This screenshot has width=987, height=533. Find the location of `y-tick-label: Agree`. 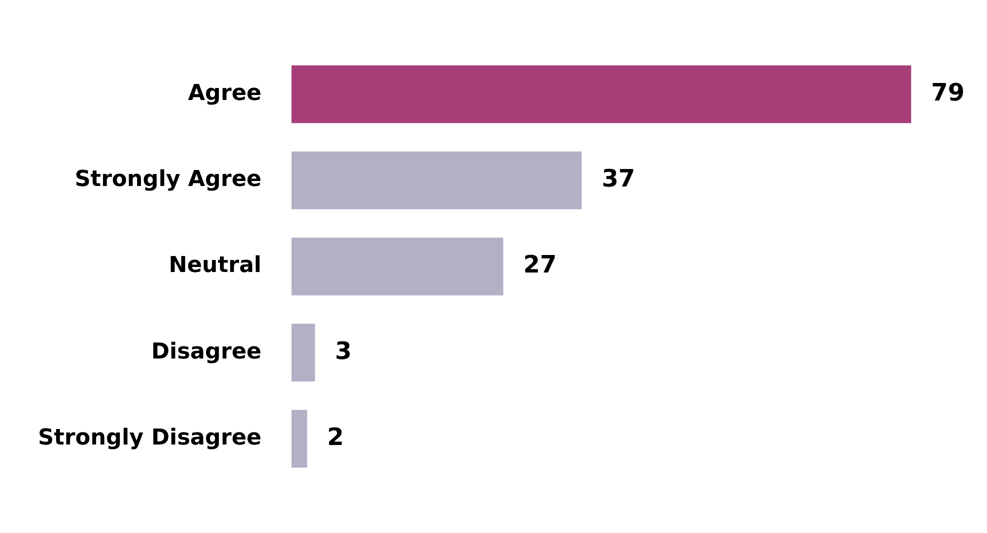

y-tick-label: Agree is located at coordinates (225, 93).